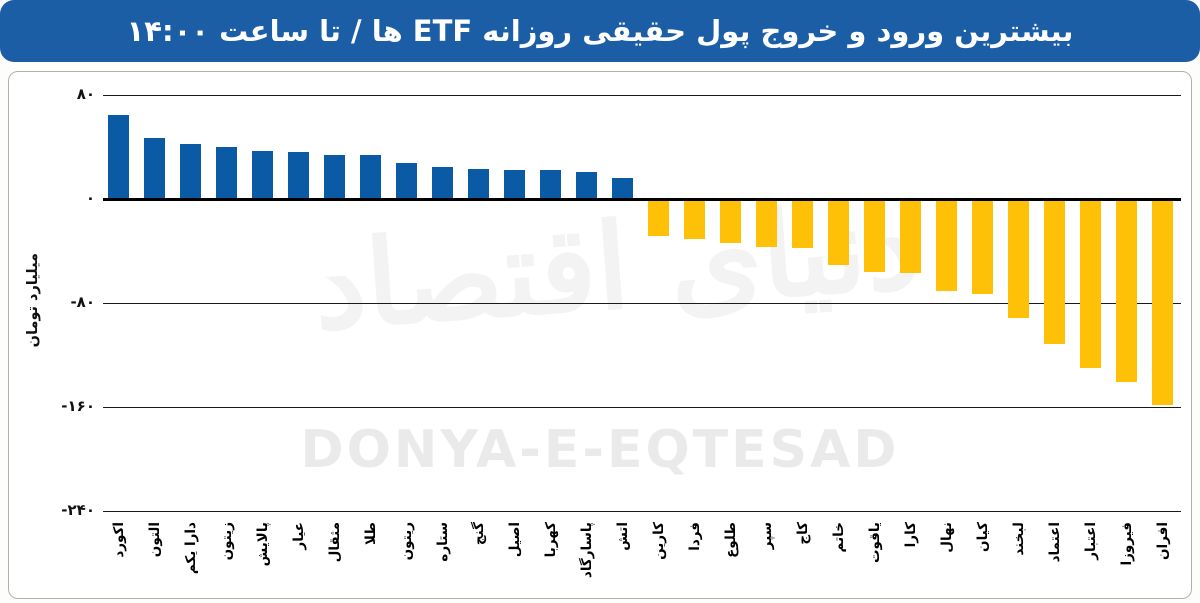 The width and height of the screenshot is (1200, 603). Describe the element at coordinates (78, 510) in the screenshot. I see `y-tick-label: -۲۴۰` at that location.